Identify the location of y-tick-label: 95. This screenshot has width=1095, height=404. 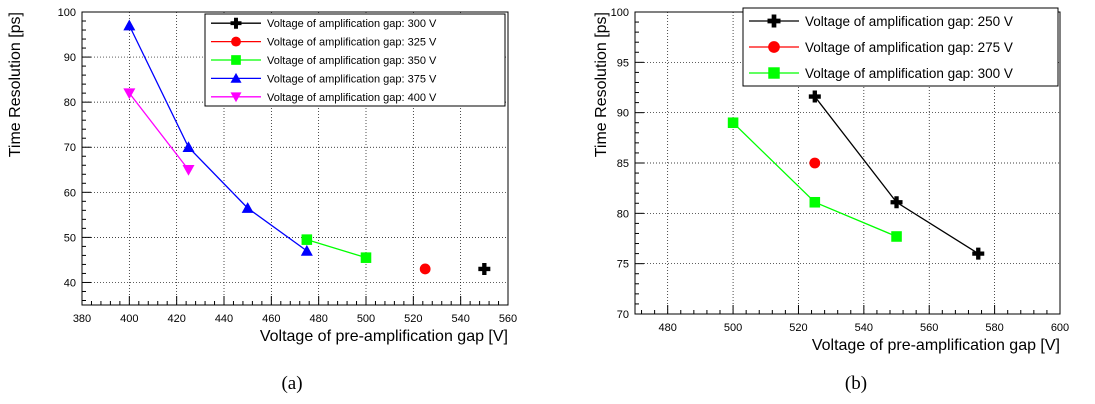
(623, 63).